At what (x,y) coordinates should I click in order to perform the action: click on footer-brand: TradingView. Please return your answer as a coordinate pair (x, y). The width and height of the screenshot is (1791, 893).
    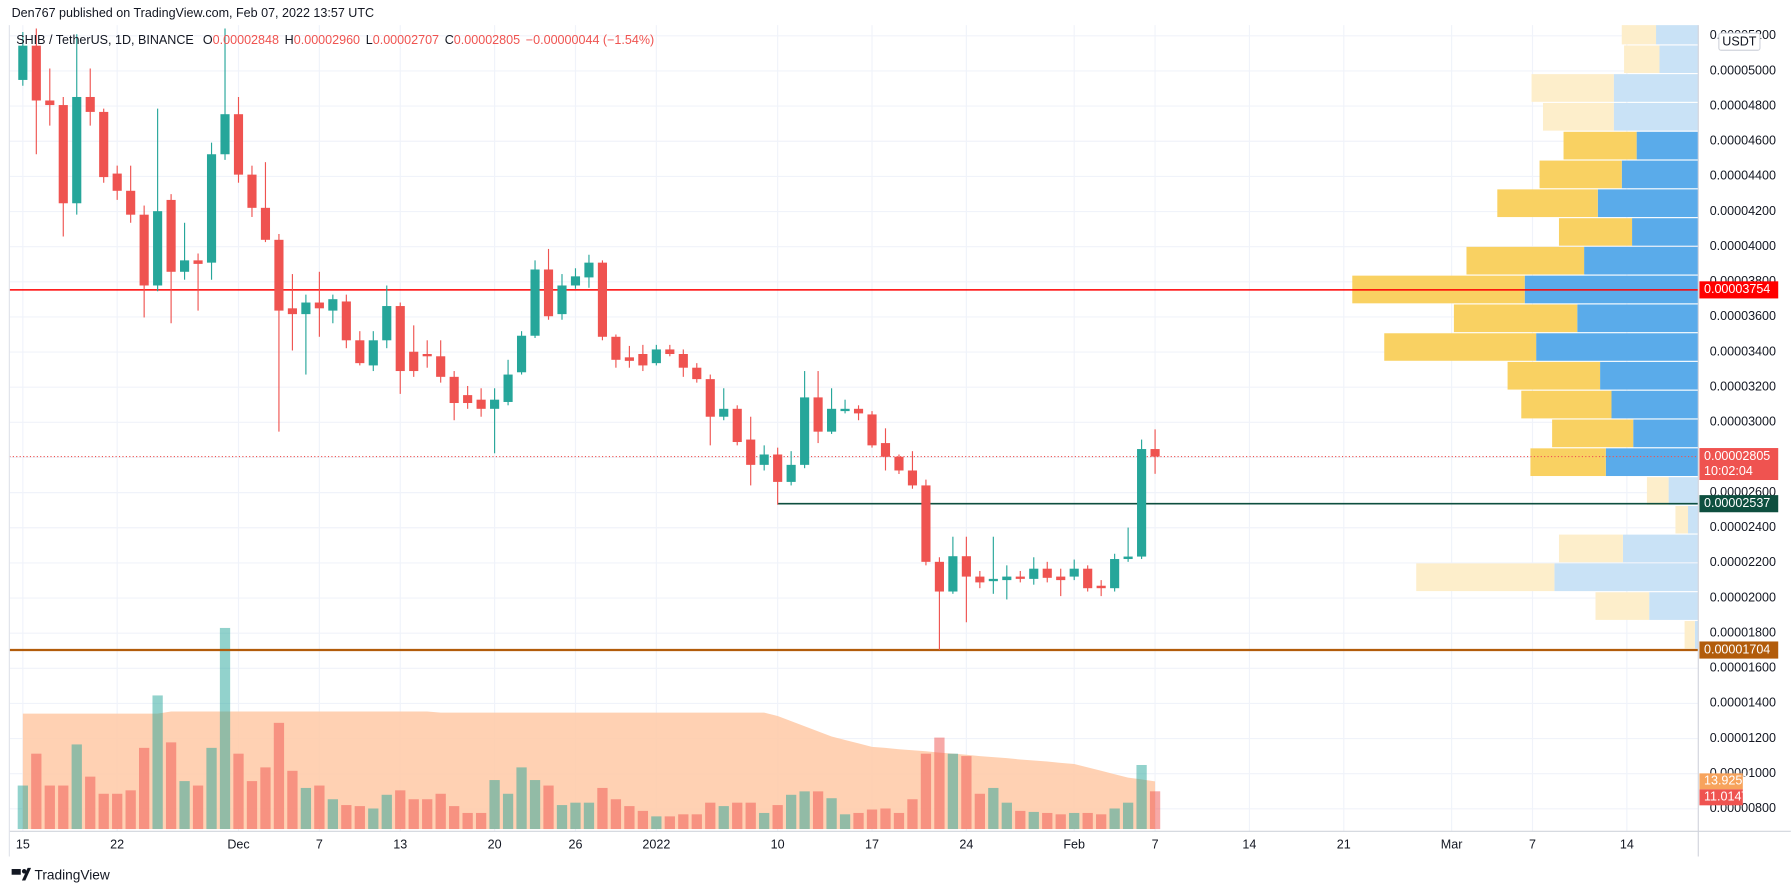
    Looking at the image, I should click on (71, 874).